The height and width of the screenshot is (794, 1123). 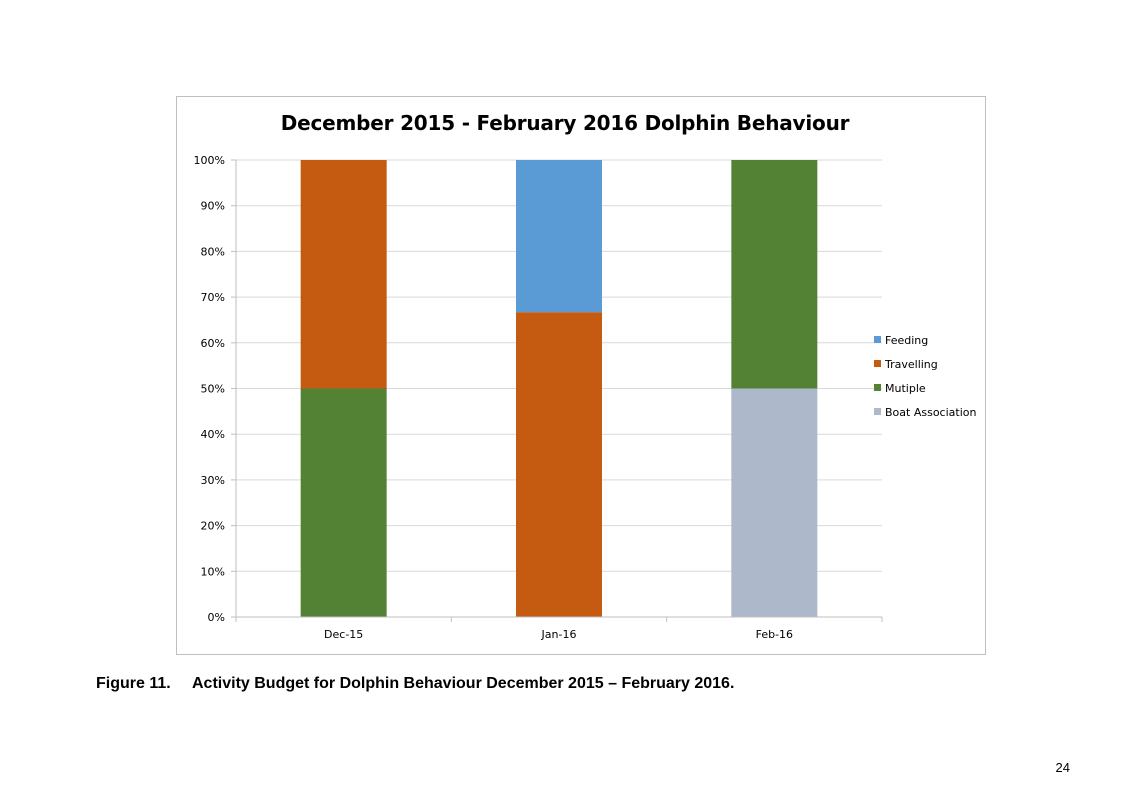 I want to click on y-tick-label: 50%, so click(x=213, y=389).